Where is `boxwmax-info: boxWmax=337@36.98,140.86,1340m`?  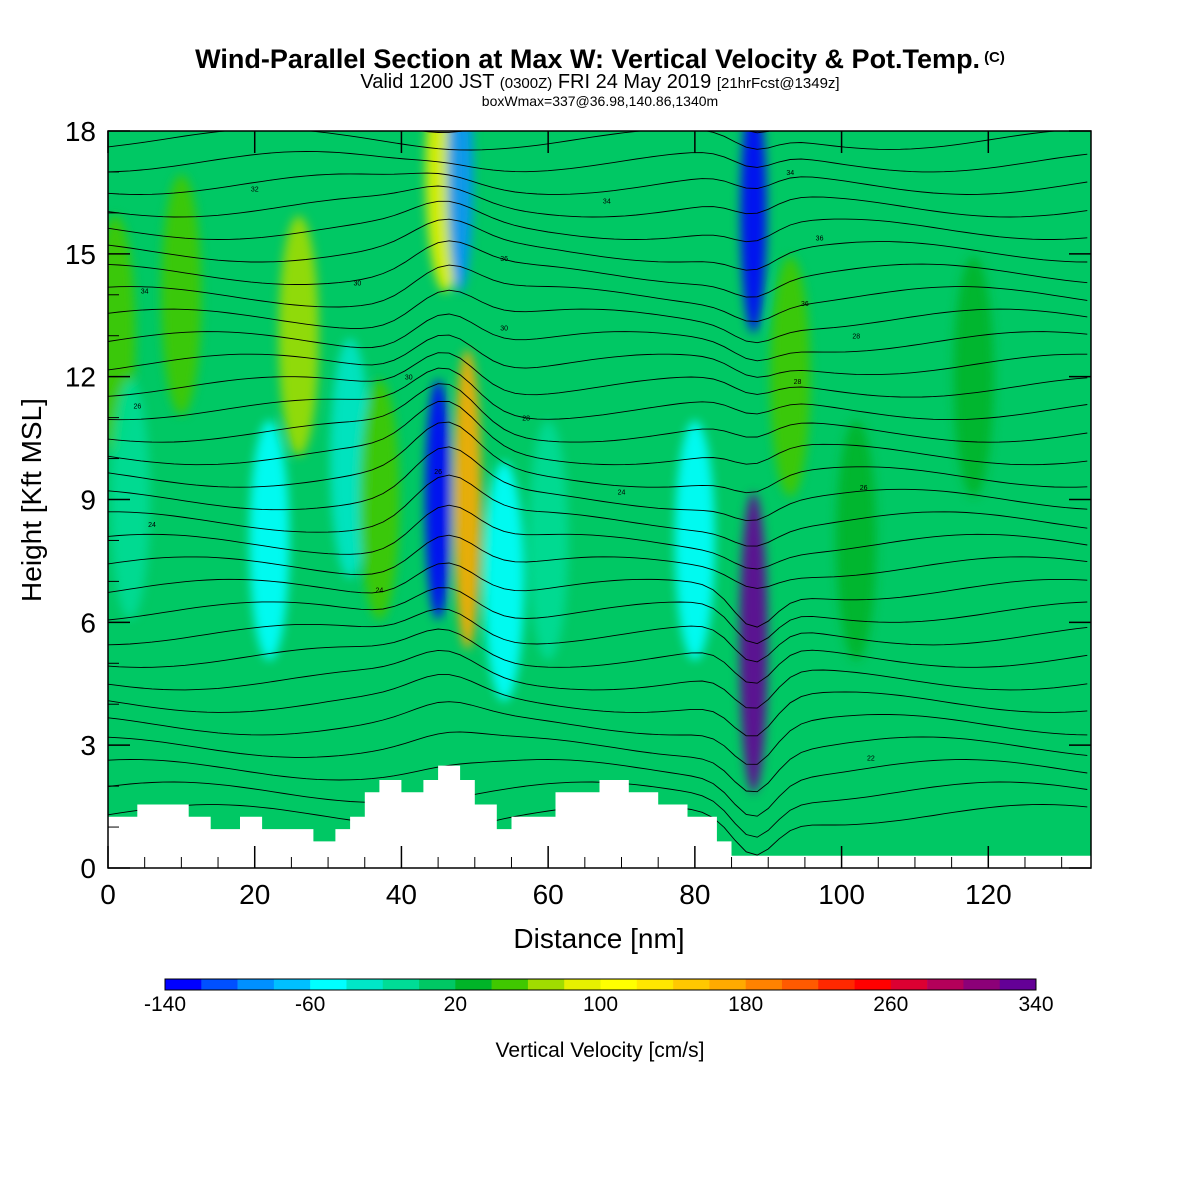 boxwmax-info: boxWmax=337@36.98,140.86,1340m is located at coordinates (600, 101).